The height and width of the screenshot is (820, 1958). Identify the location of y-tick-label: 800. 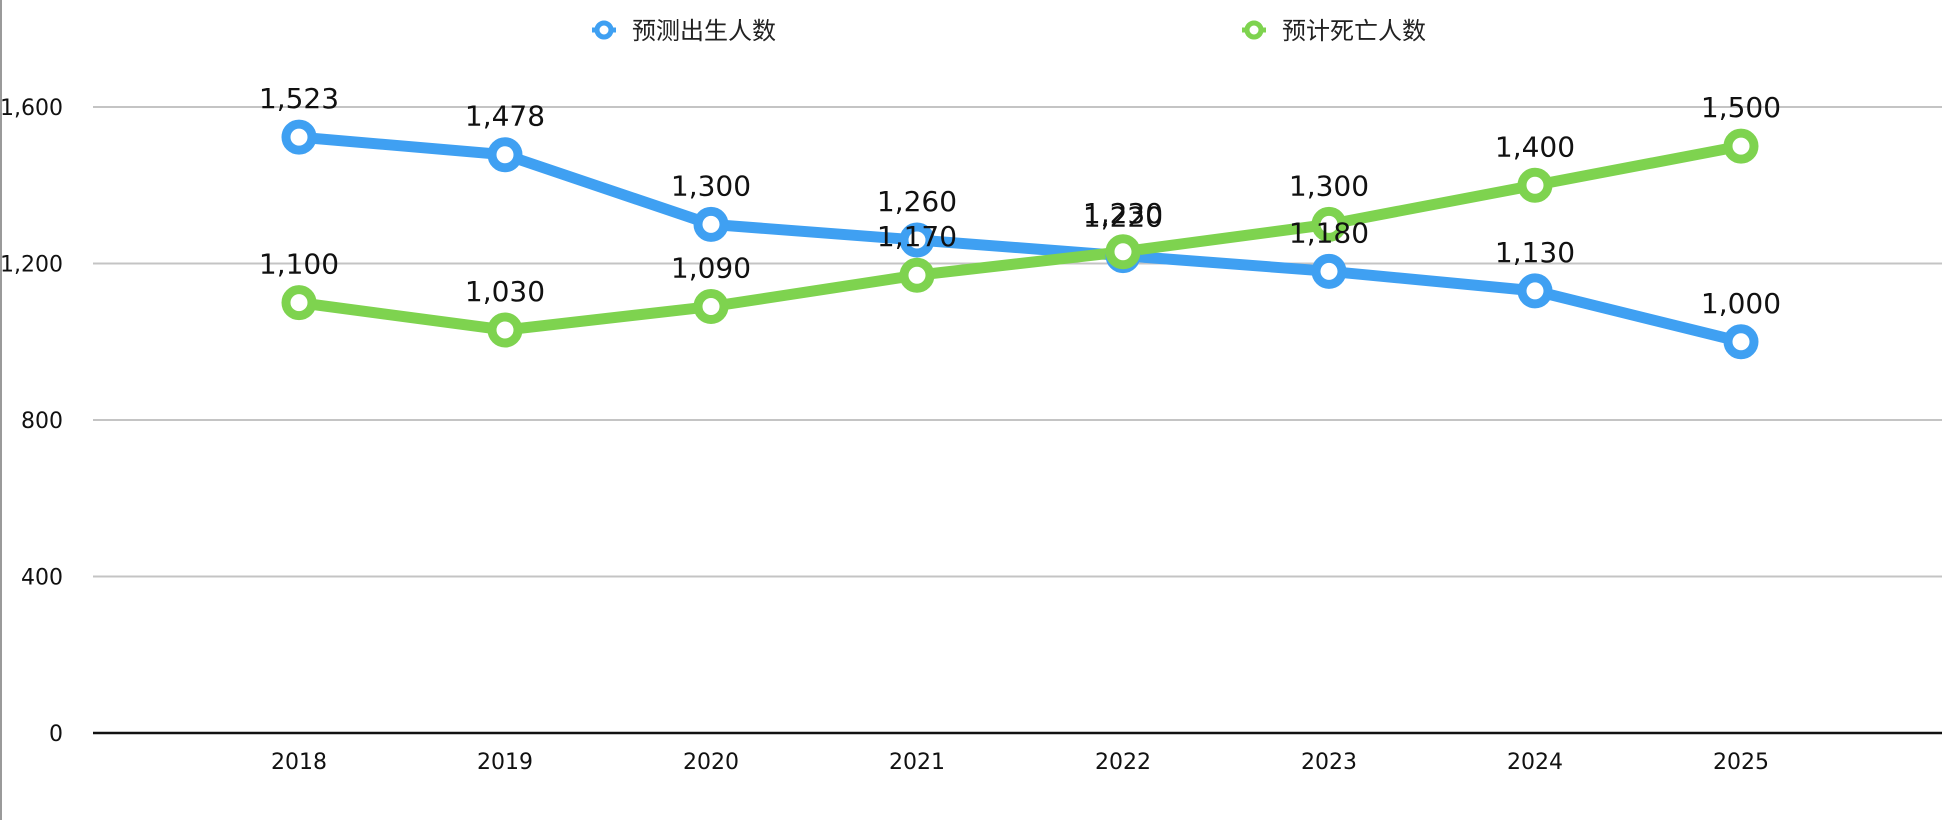
(42, 421).